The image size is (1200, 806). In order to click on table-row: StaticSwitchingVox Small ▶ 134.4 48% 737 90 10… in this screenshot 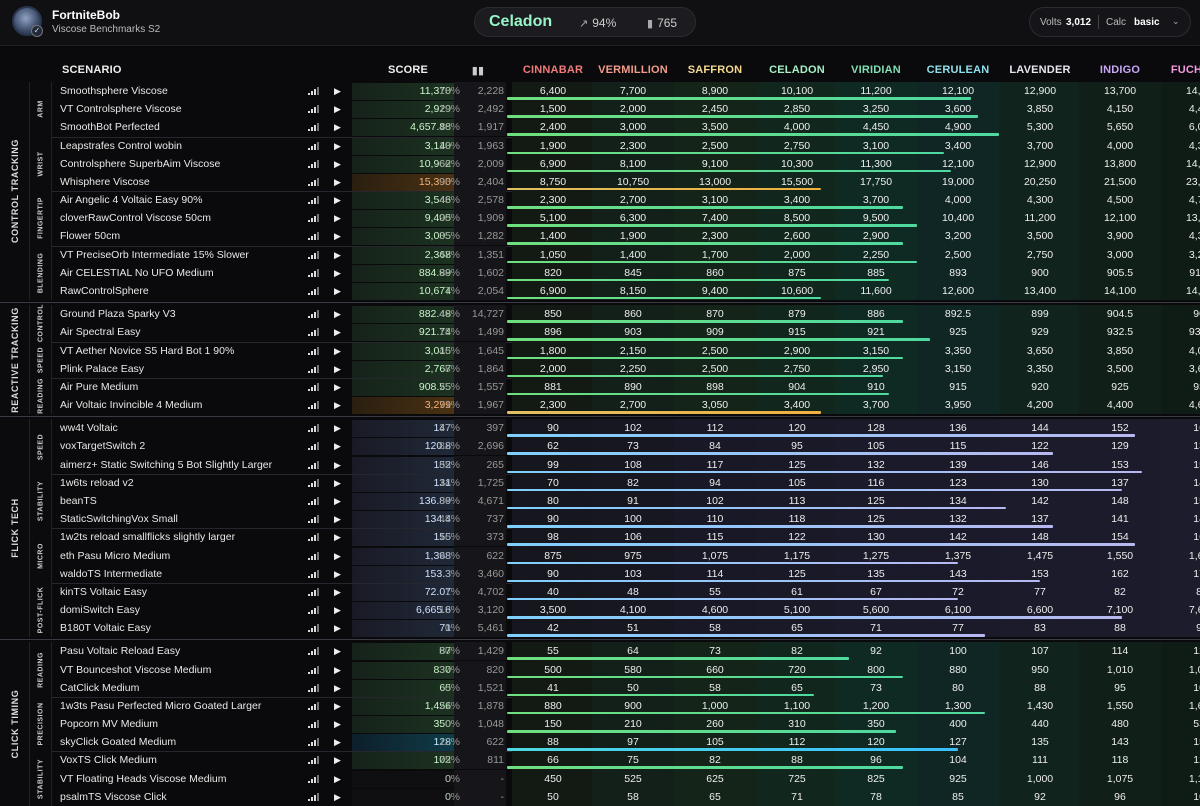, I will do `click(626, 519)`.